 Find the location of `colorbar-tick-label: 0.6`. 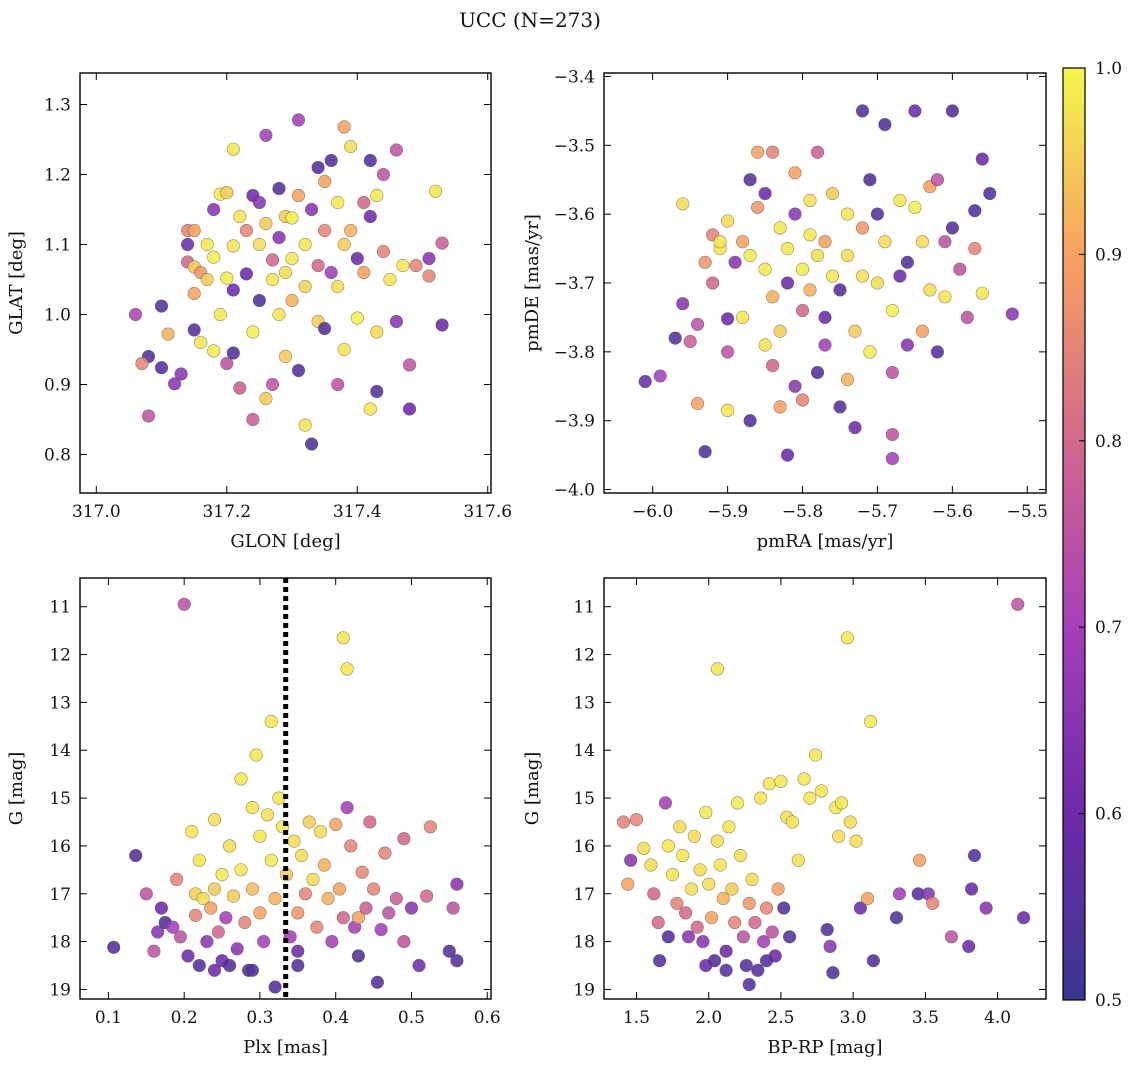

colorbar-tick-label: 0.6 is located at coordinates (1108, 815).